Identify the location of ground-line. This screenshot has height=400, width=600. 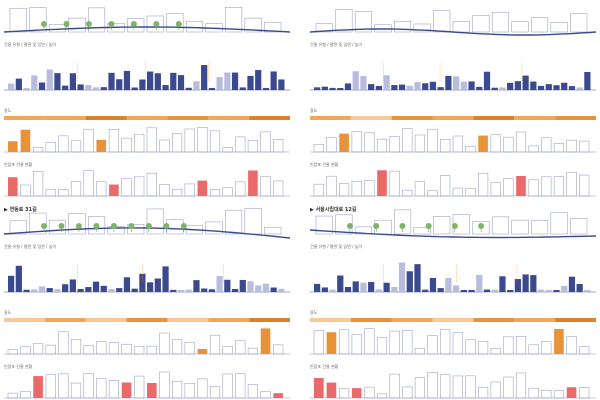
(453, 234).